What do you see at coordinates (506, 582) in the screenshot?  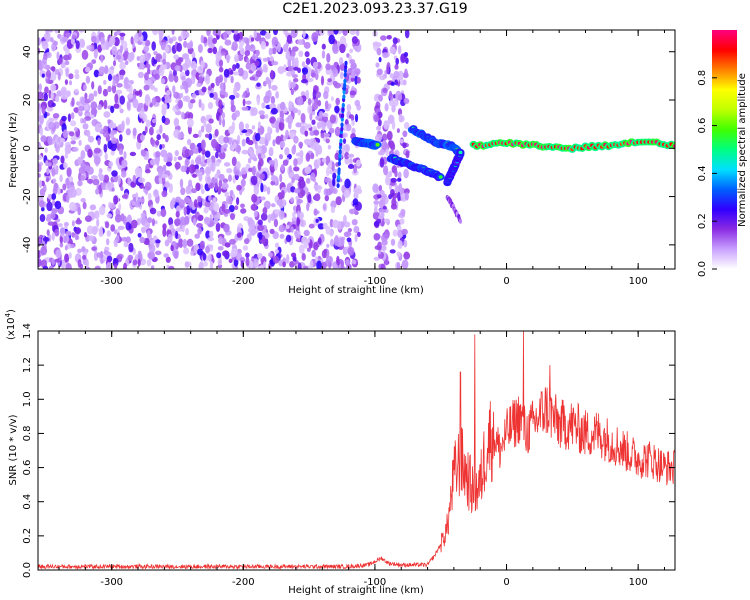 I see `snr-x-tick-label: 0` at bounding box center [506, 582].